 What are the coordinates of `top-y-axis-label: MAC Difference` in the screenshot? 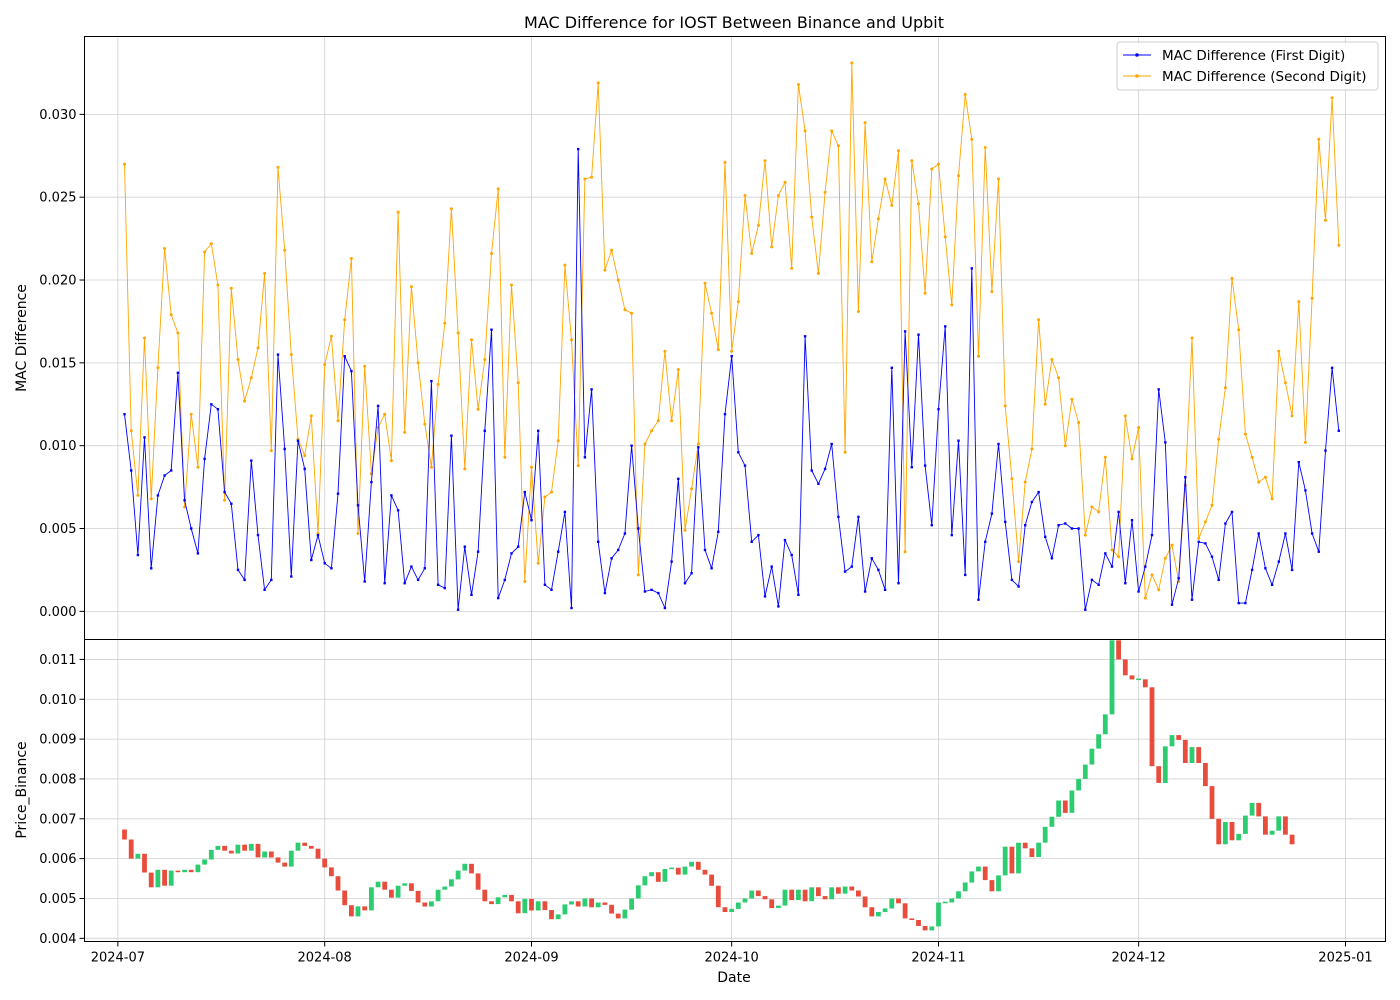 It's located at (22, 338).